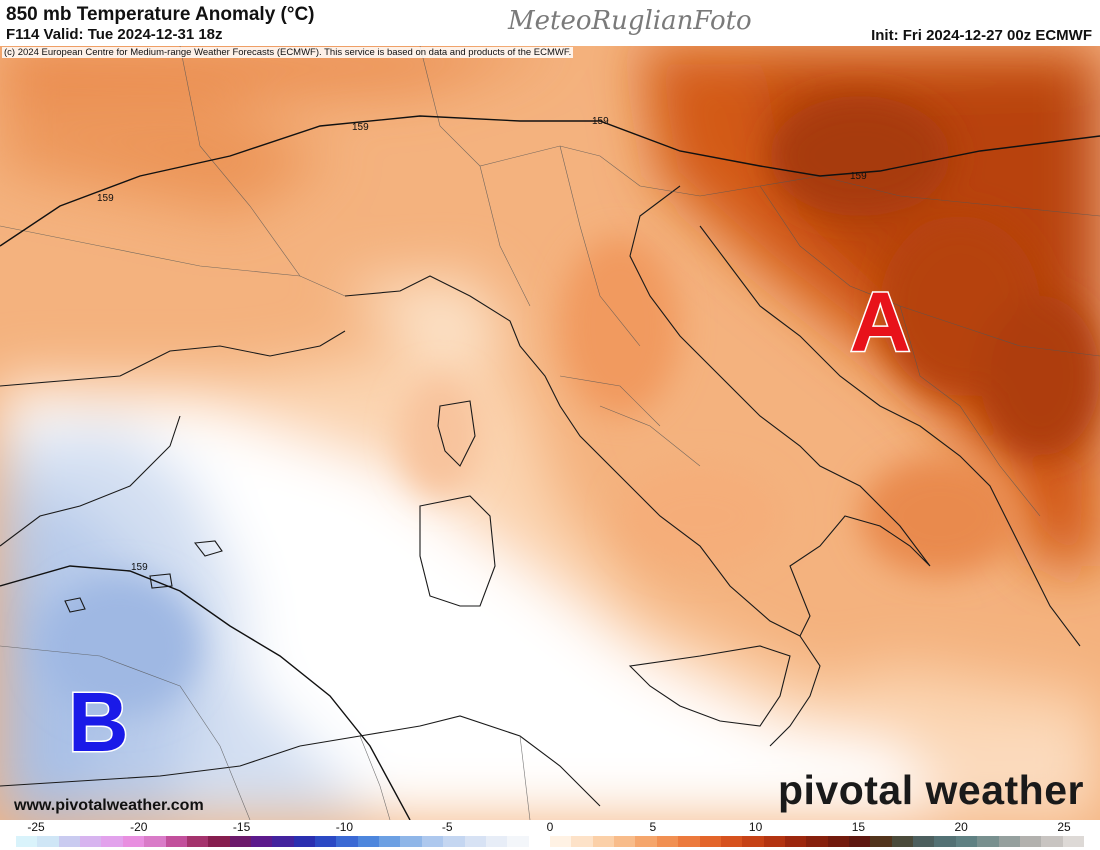  I want to click on color-scale-tick: -25, so click(36, 827).